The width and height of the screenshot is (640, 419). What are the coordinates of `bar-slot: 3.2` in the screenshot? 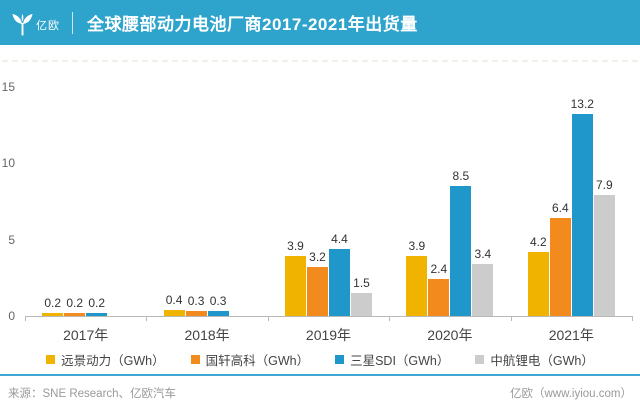 It's located at (317, 283).